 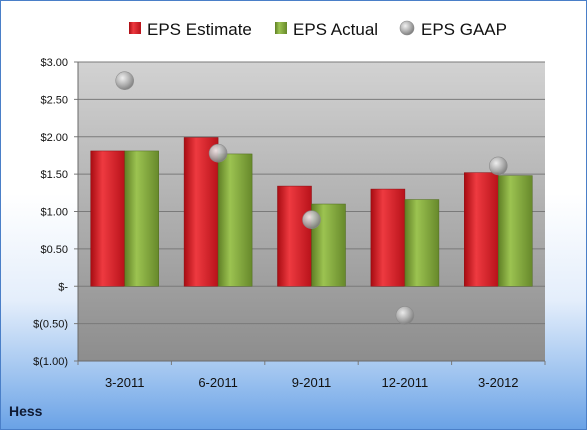 What do you see at coordinates (464, 29) in the screenshot?
I see `legend-label-eps-gaap: EPS GAAP` at bounding box center [464, 29].